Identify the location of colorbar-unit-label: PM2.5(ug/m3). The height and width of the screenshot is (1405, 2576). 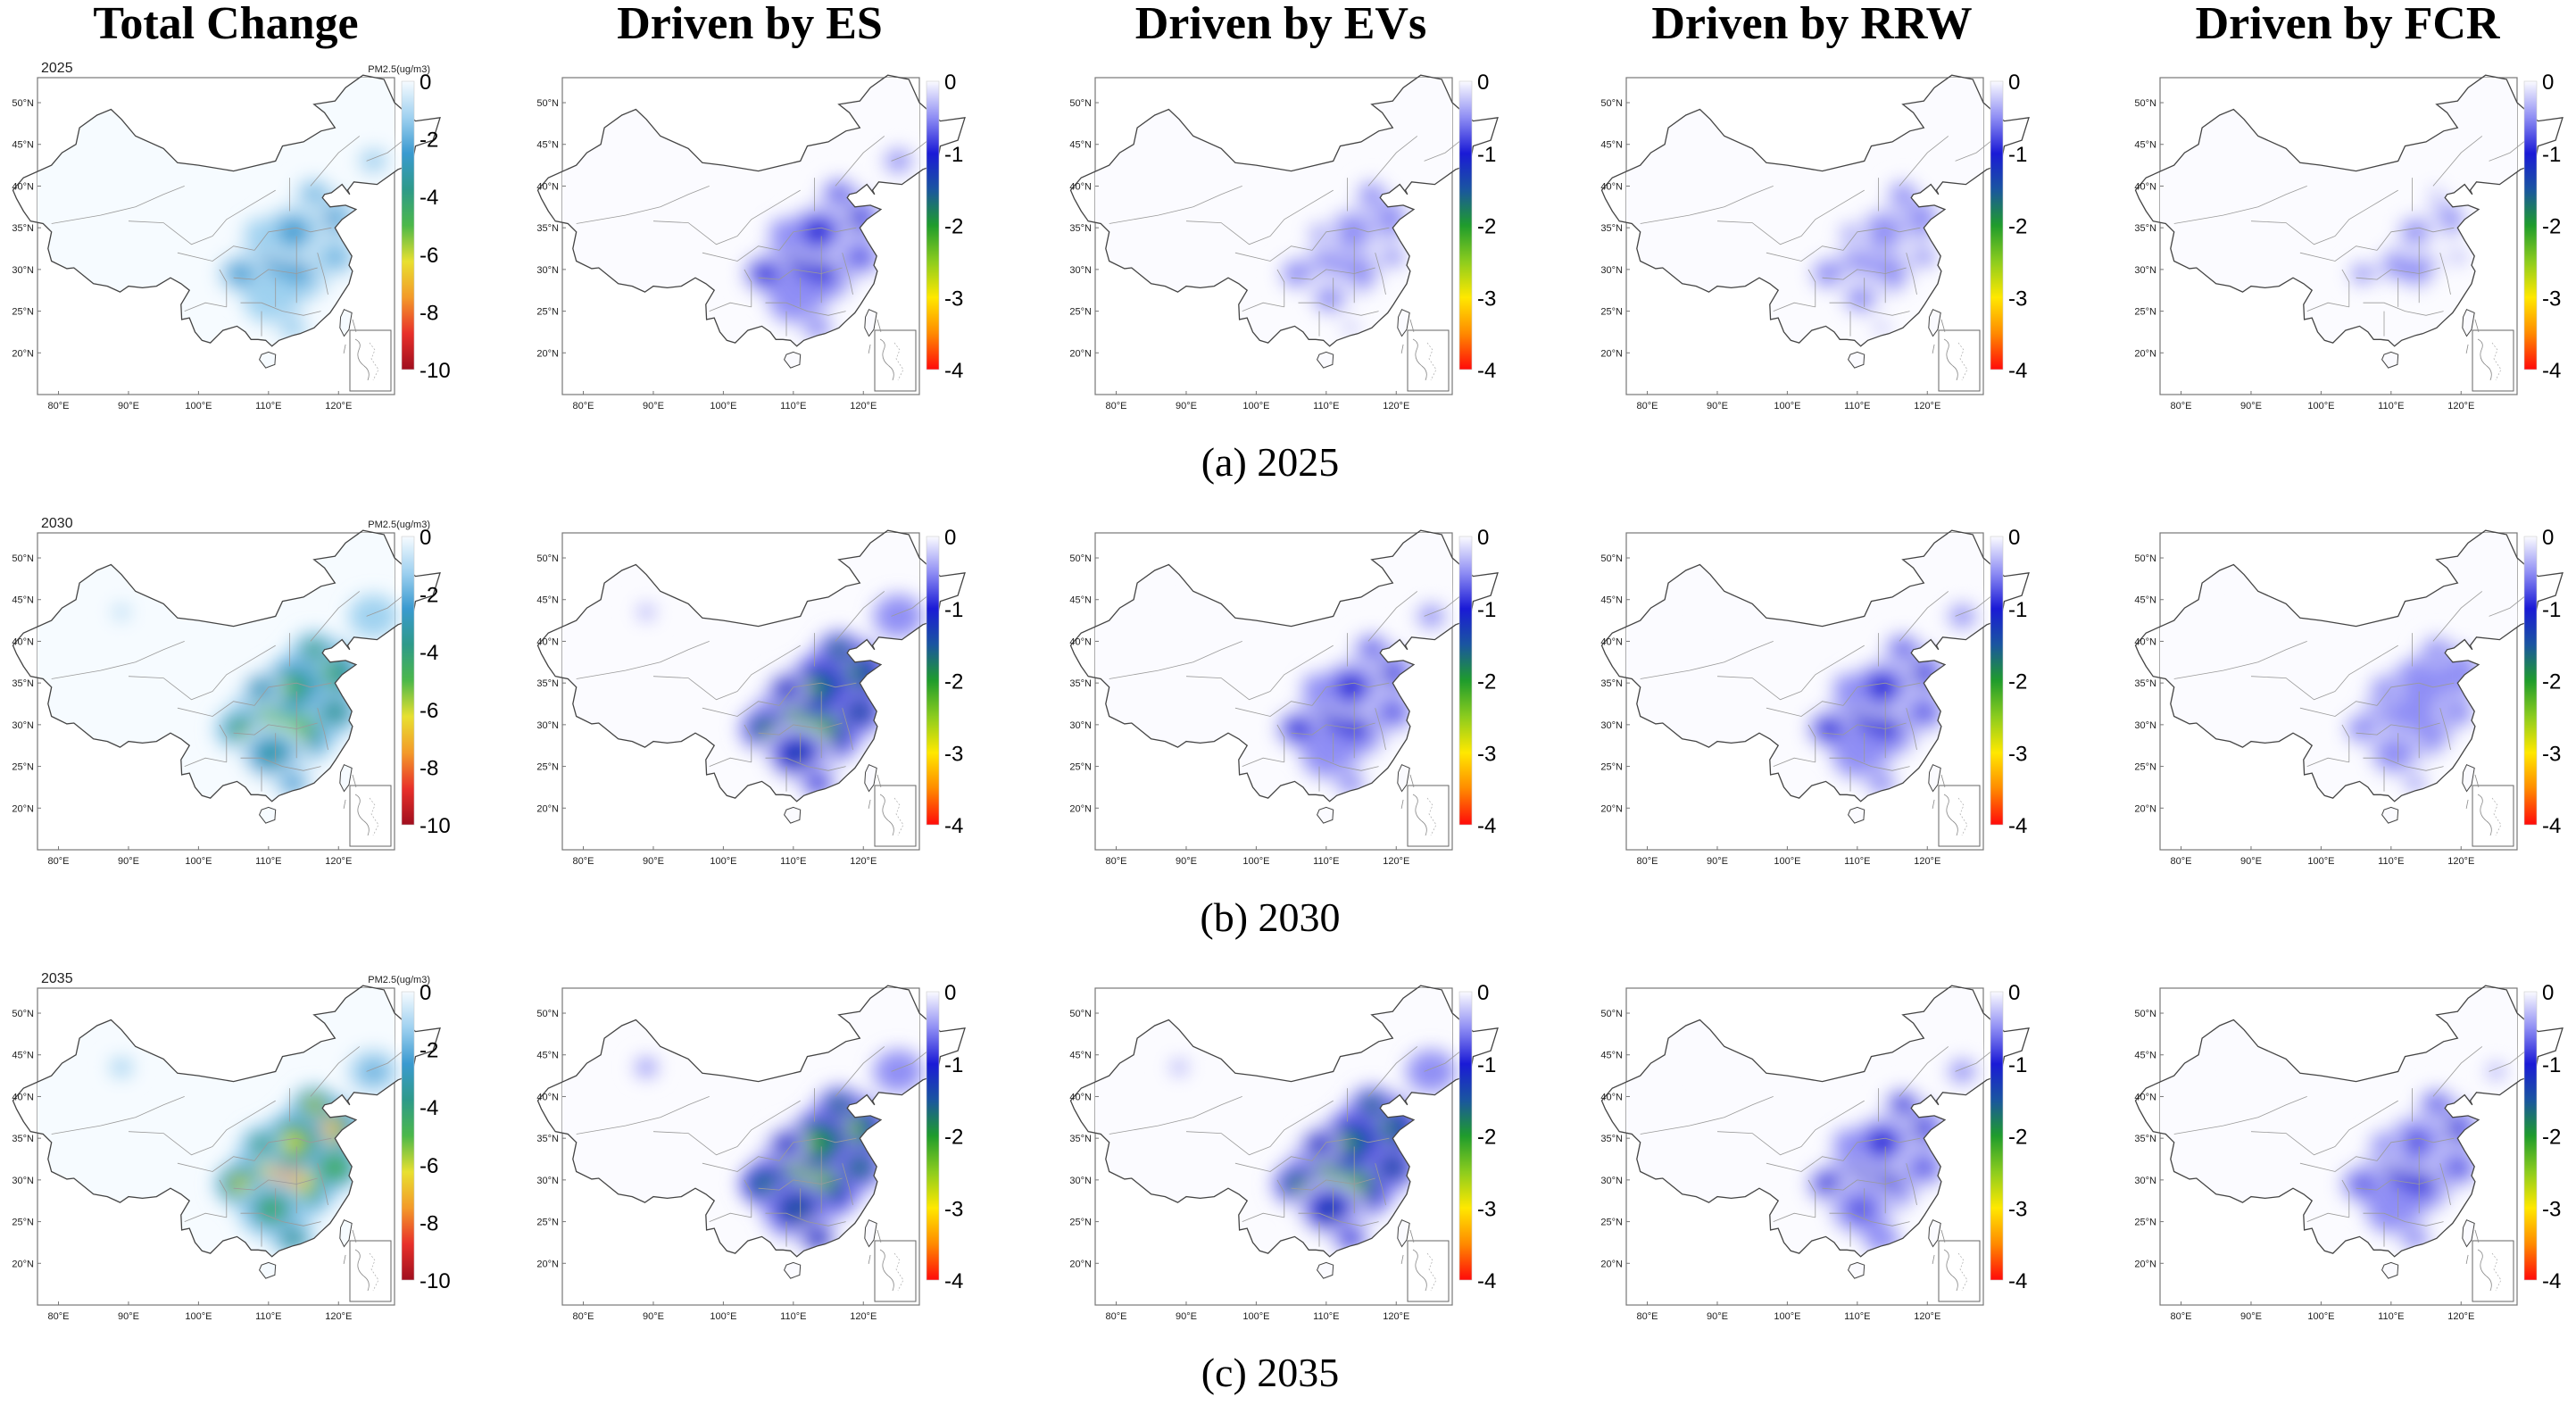
(399, 69).